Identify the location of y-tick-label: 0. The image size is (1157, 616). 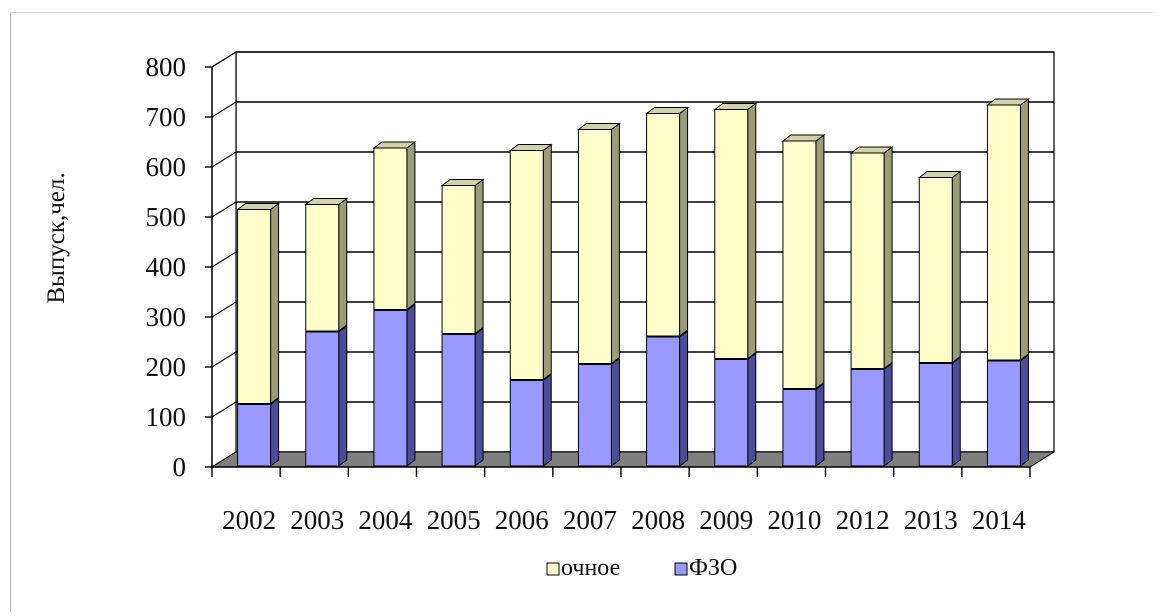
(180, 467).